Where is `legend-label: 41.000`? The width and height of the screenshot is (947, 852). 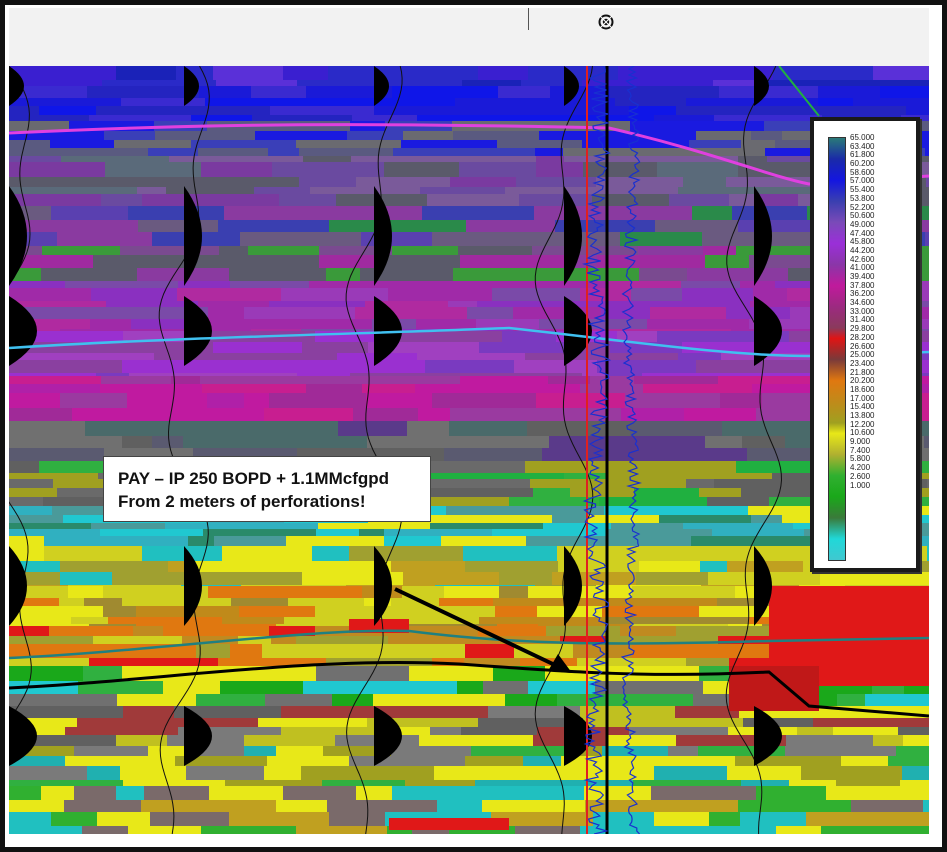
legend-label: 41.000 is located at coordinates (862, 268).